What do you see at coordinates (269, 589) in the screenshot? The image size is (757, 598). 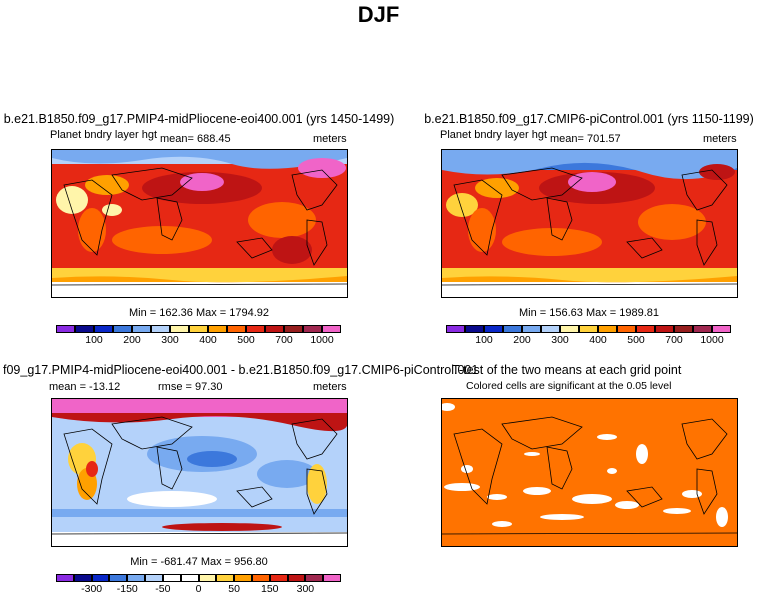 I see `colorbar-tick-label: 150` at bounding box center [269, 589].